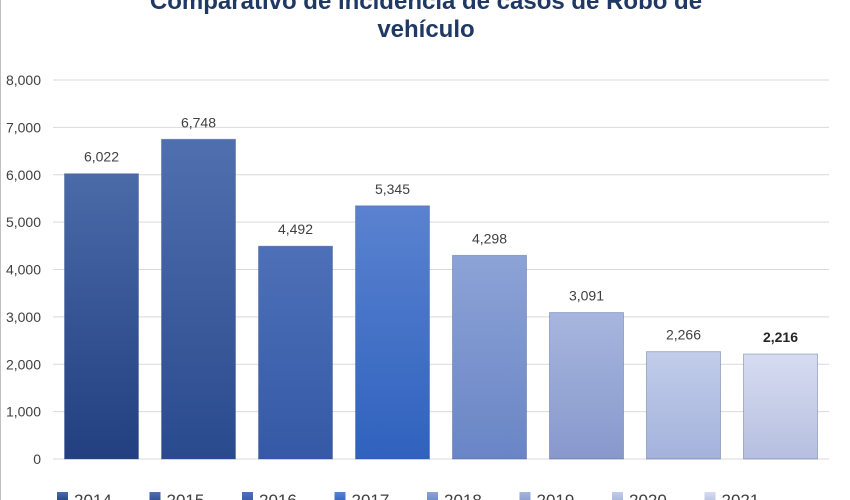  Describe the element at coordinates (155, 496) in the screenshot. I see `legend-swatch-2015` at that location.